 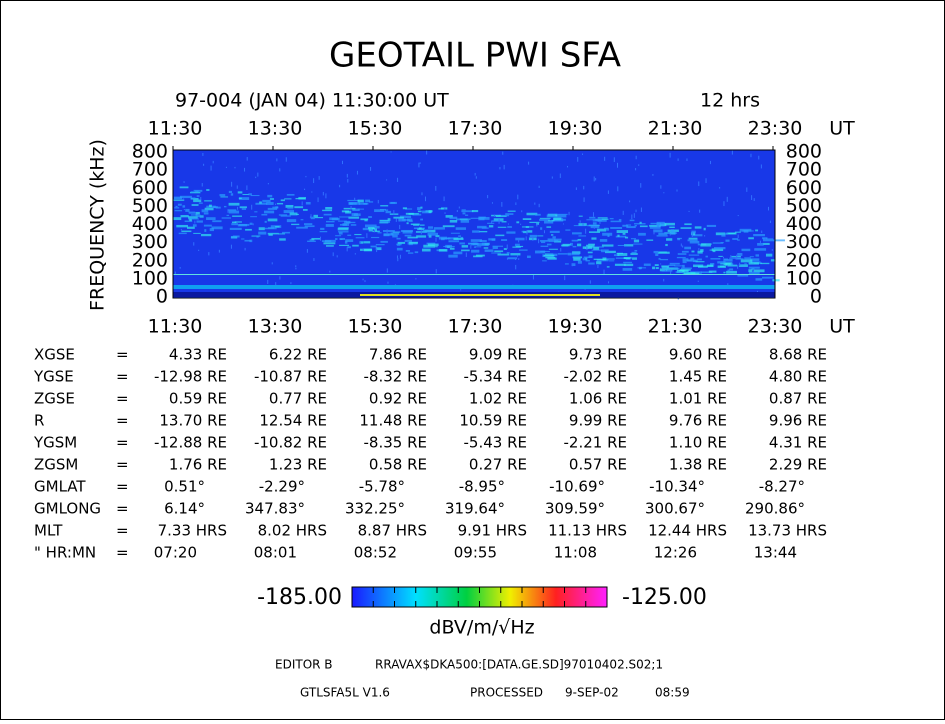 What do you see at coordinates (798, 421) in the screenshot?
I see `row-value: 9.96 RE` at bounding box center [798, 421].